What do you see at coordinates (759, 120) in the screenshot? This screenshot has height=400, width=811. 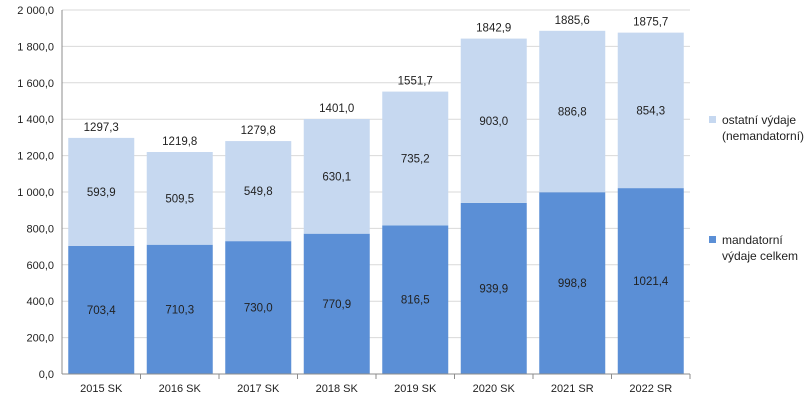 I see `legend-label: ostatní výdaje` at bounding box center [759, 120].